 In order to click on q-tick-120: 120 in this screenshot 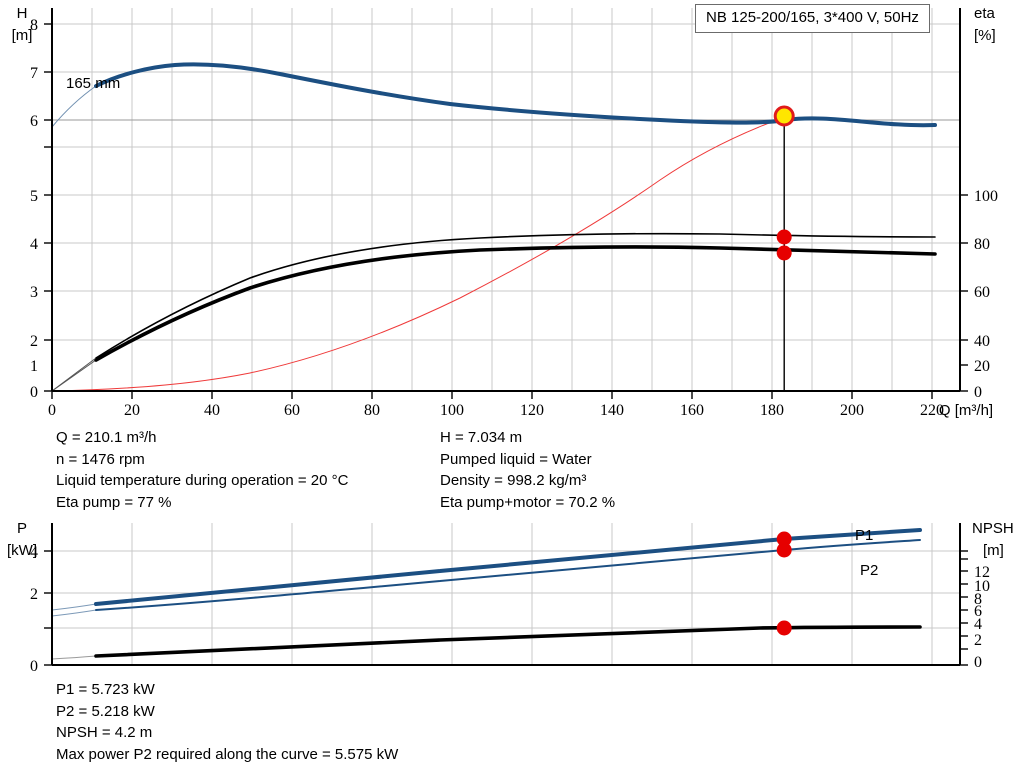, I will do `click(532, 410)`.